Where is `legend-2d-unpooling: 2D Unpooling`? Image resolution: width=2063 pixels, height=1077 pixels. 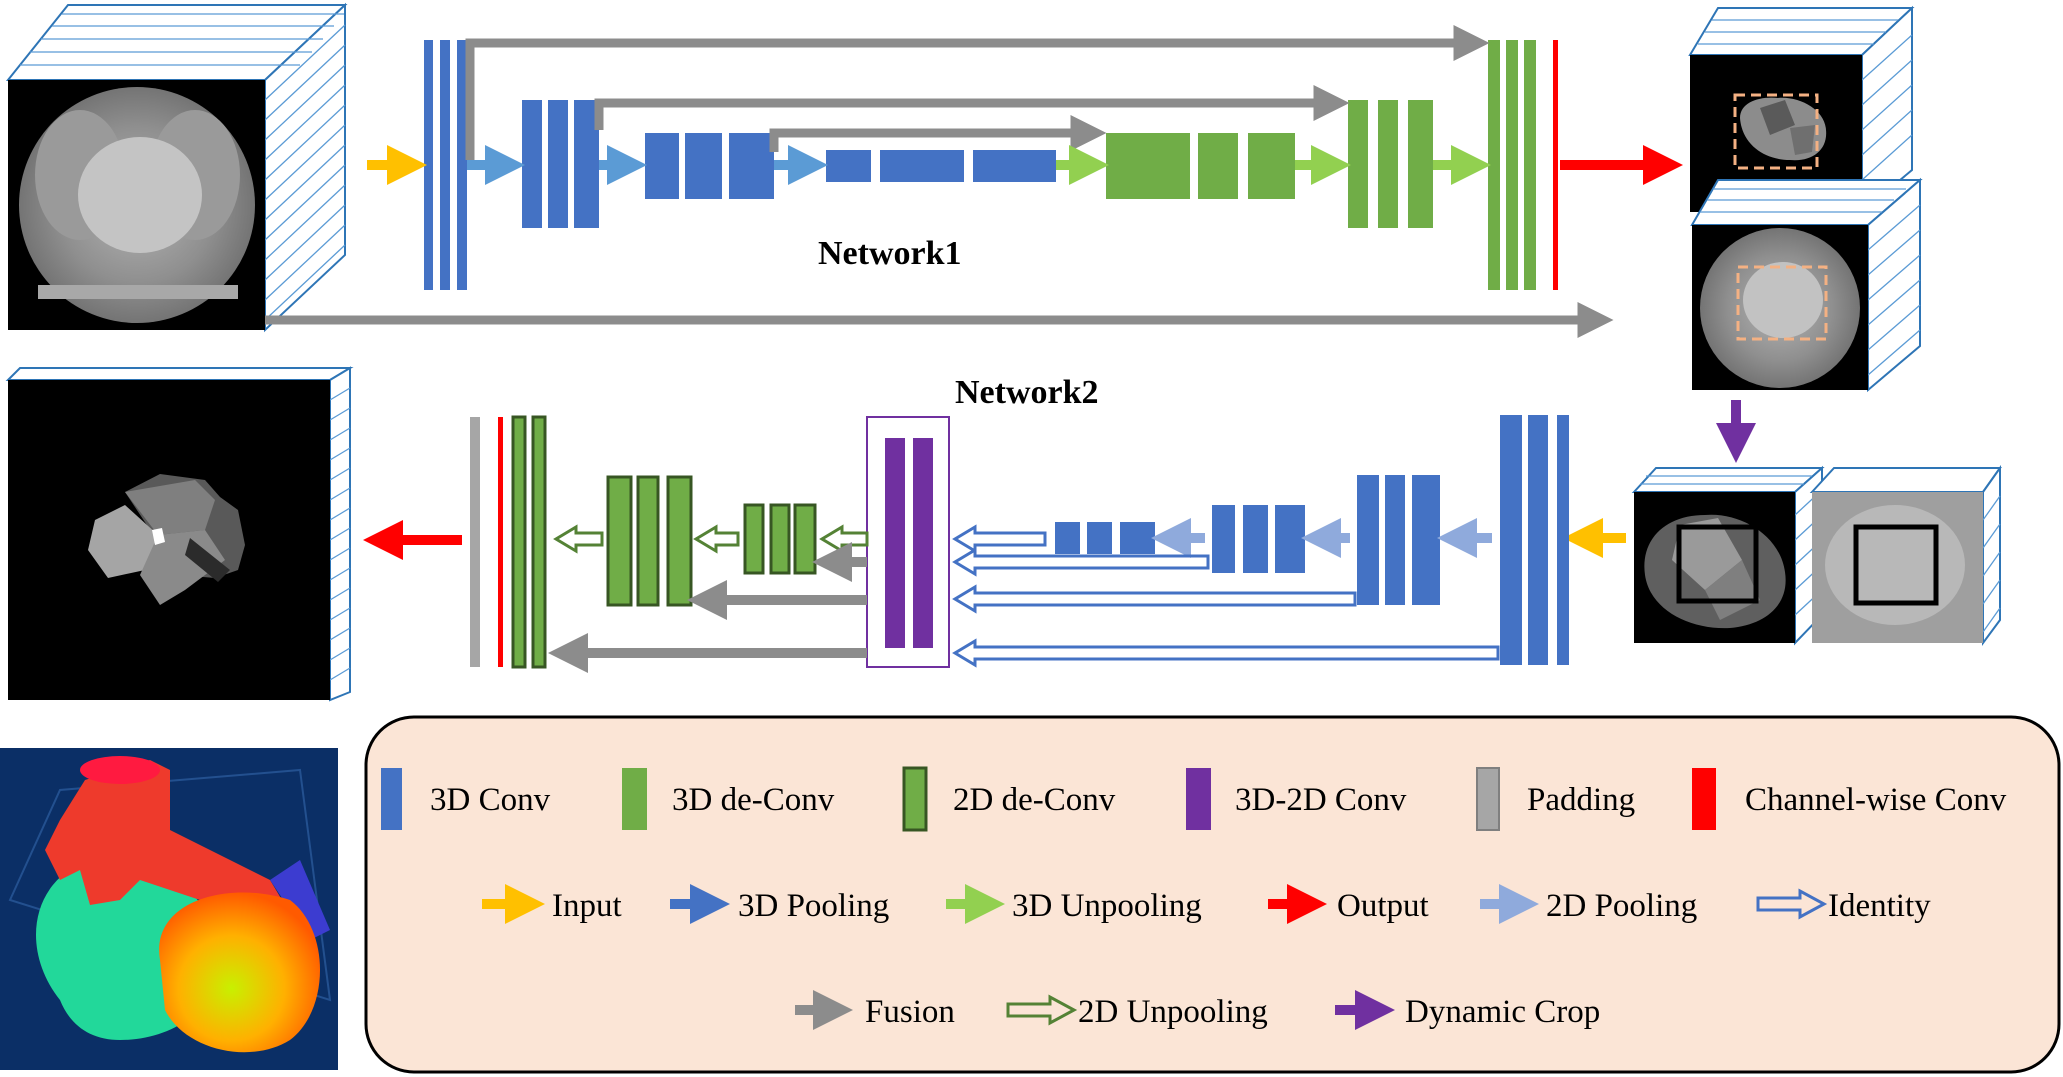 legend-2d-unpooling: 2D Unpooling is located at coordinates (1137, 1012).